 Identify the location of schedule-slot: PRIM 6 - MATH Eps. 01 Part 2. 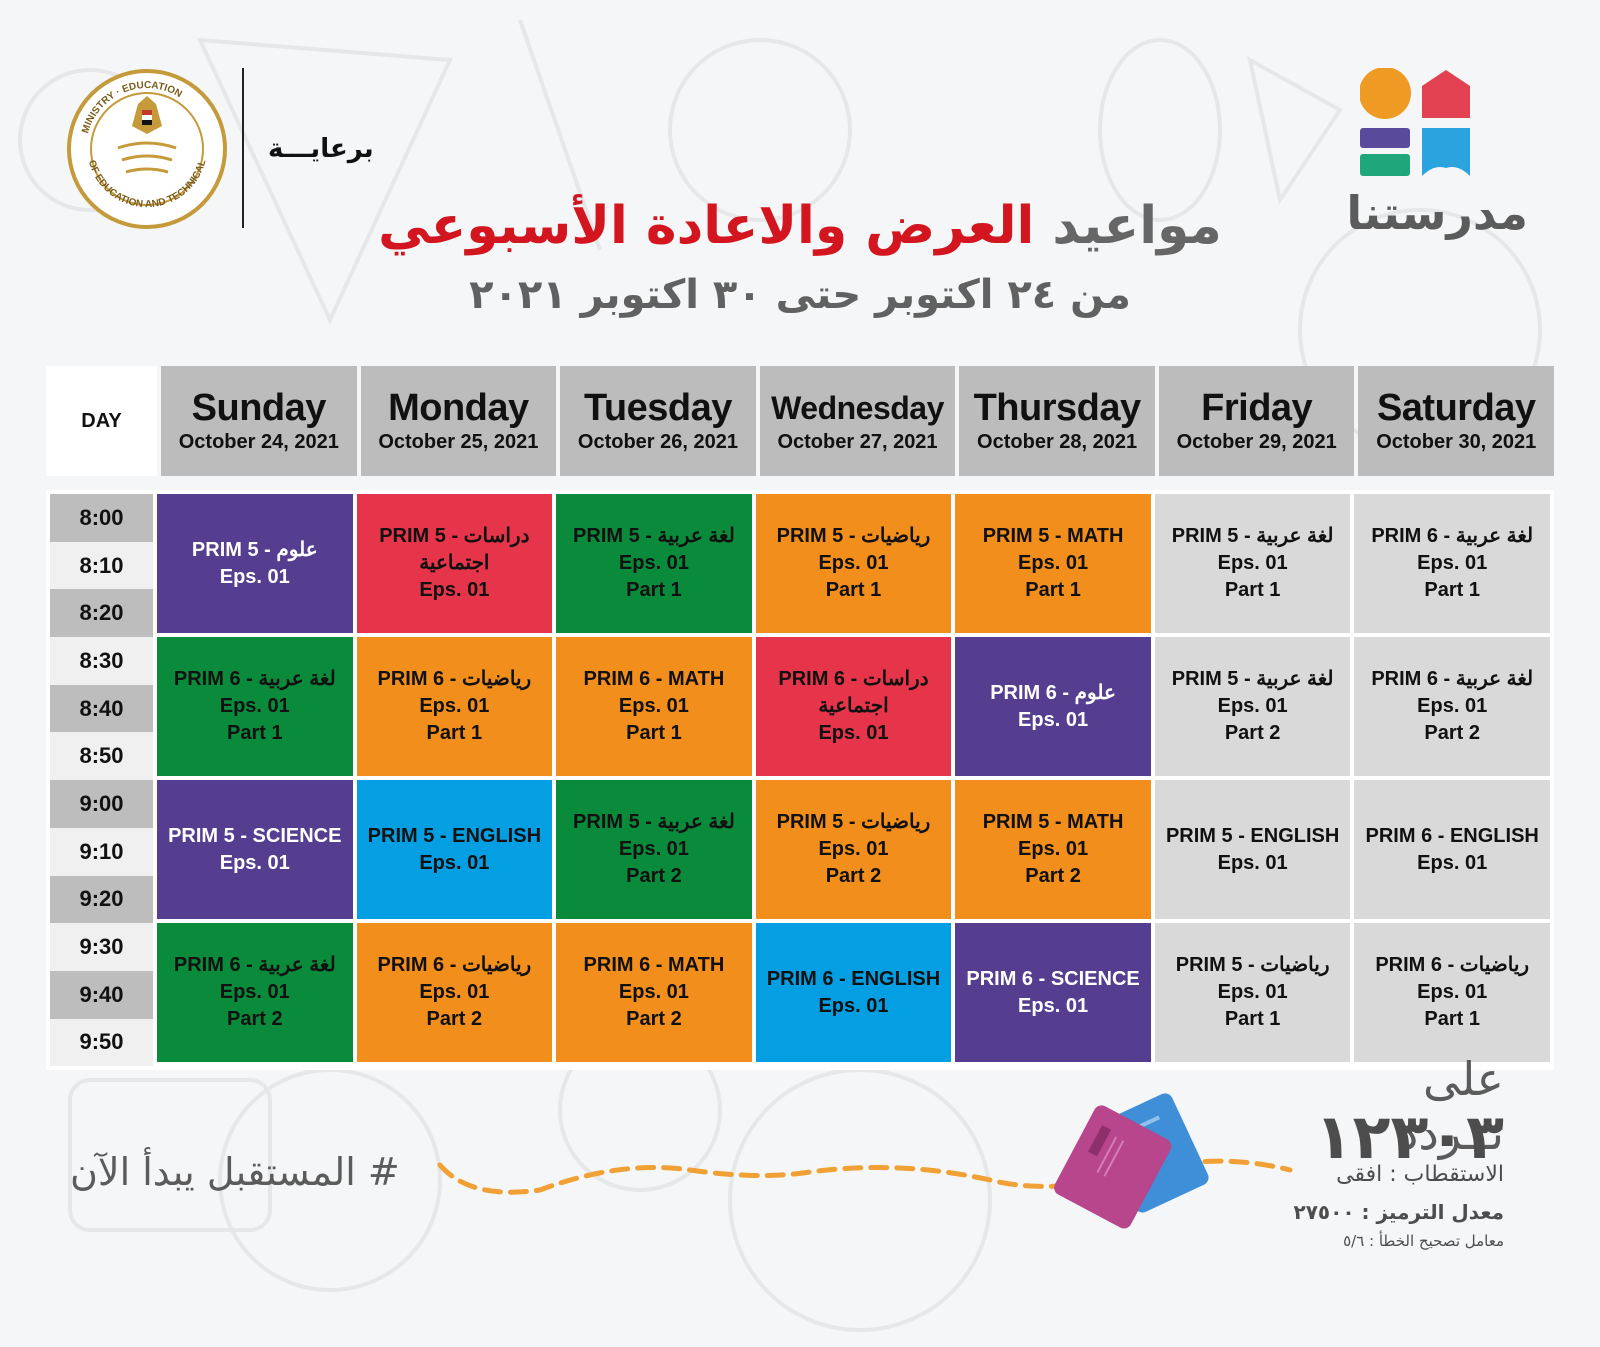
(654, 992).